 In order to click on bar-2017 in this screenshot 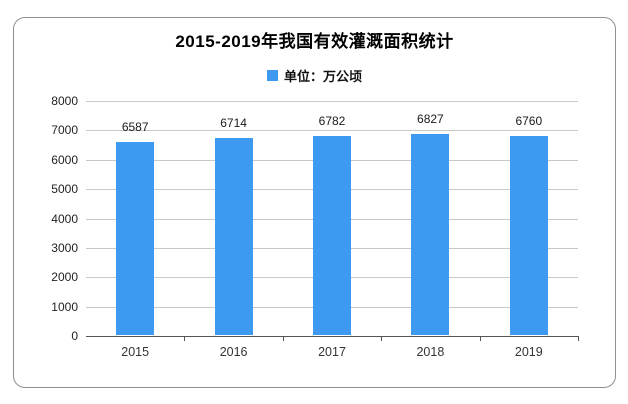, I will do `click(332, 235)`.